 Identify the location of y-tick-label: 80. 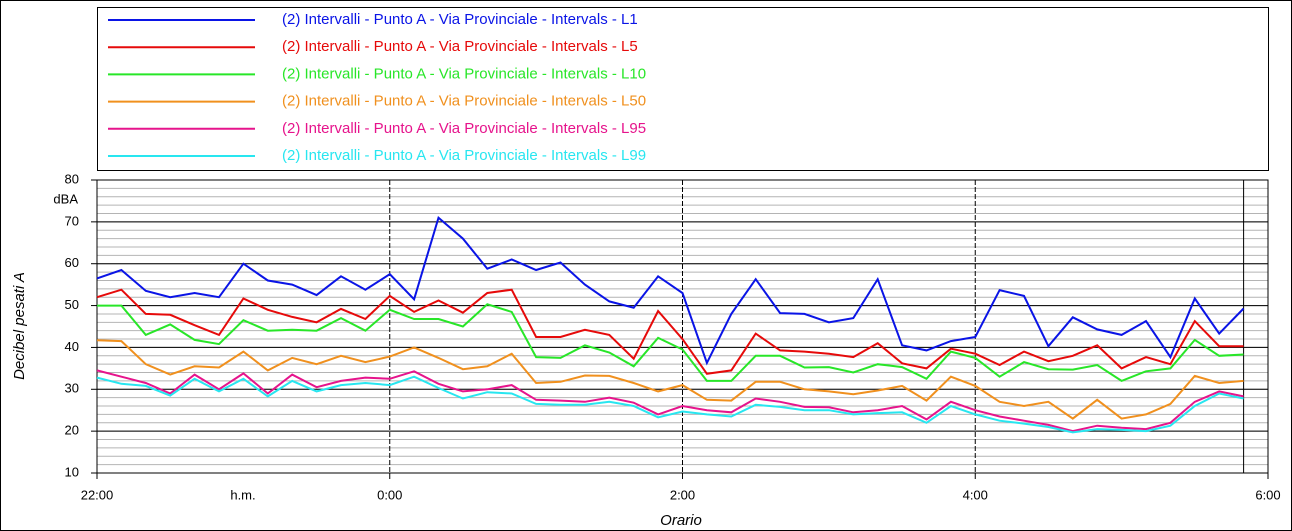
(72, 178).